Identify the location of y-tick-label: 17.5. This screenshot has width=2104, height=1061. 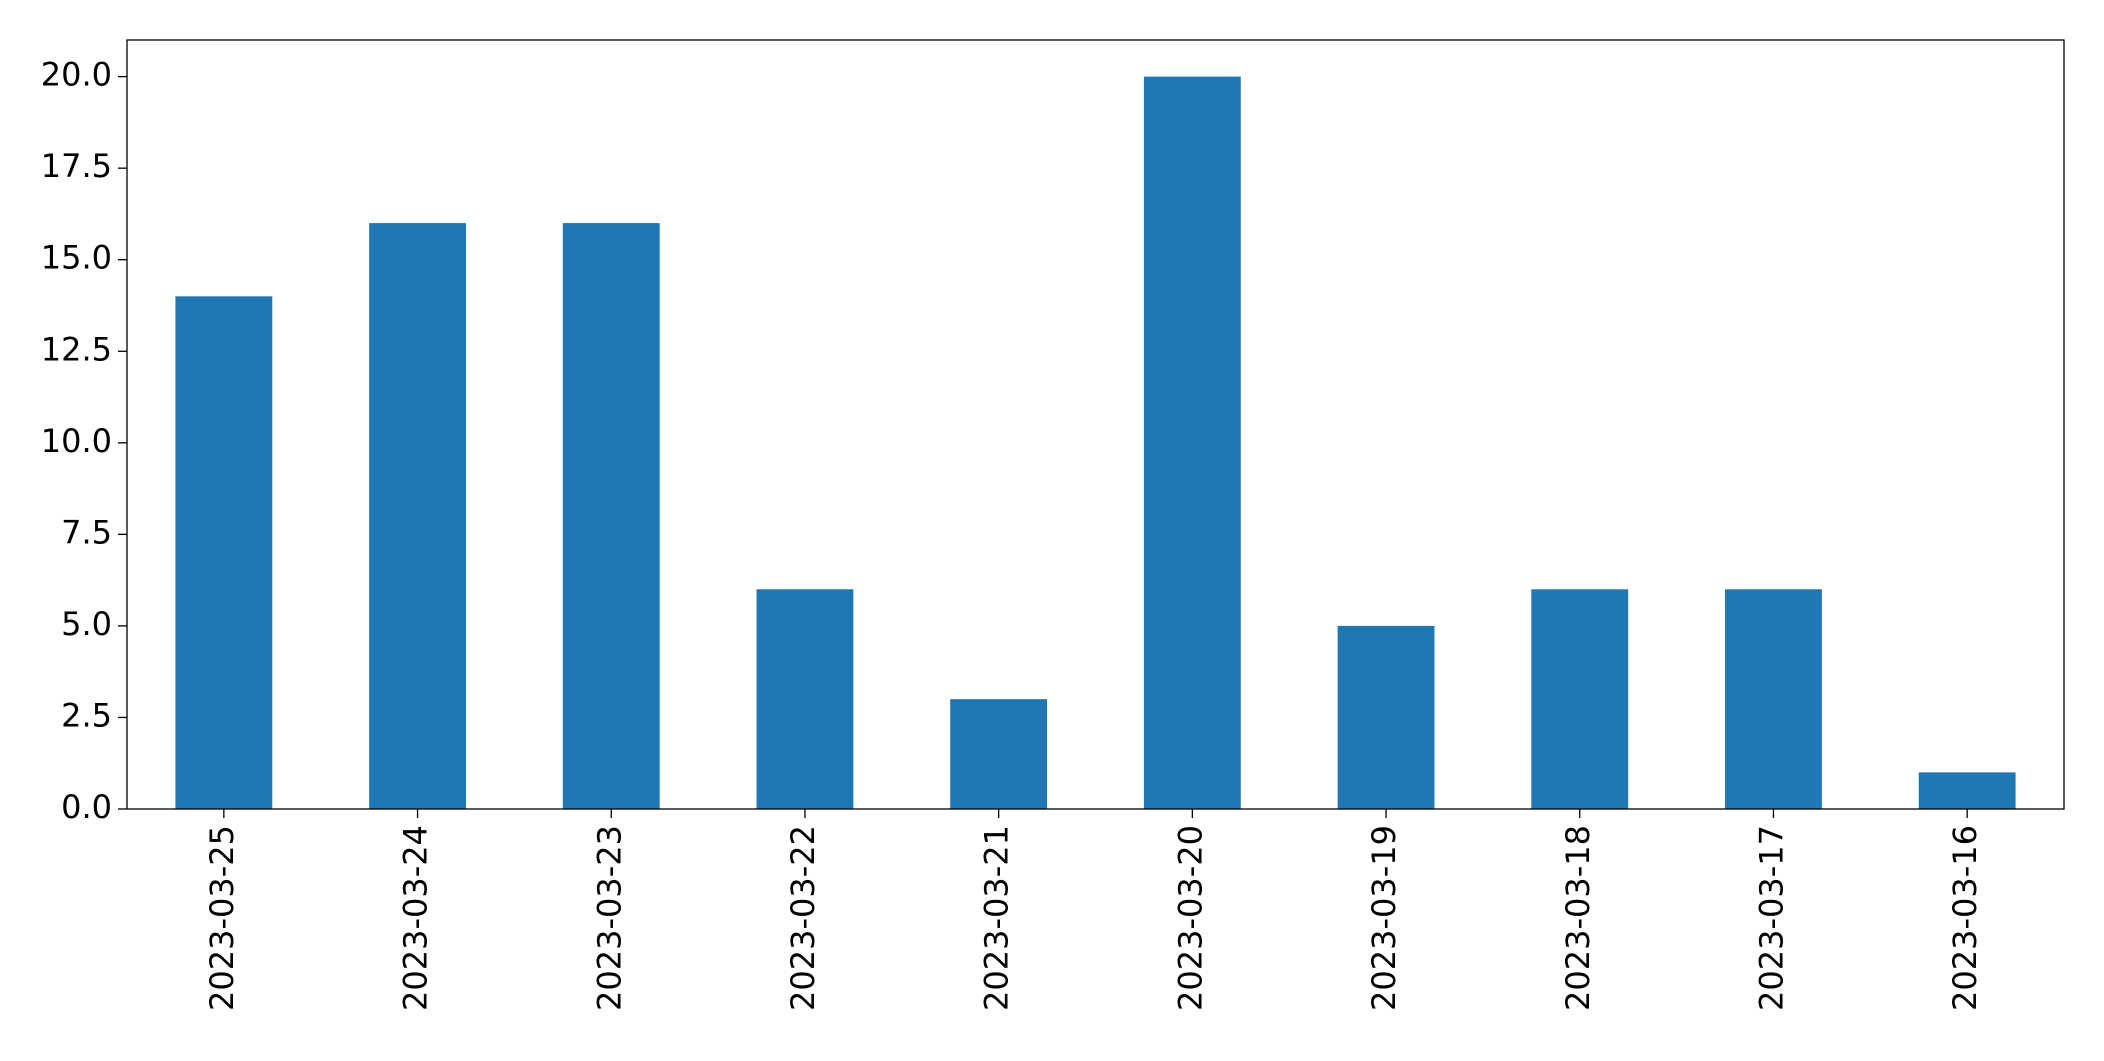
(76, 166).